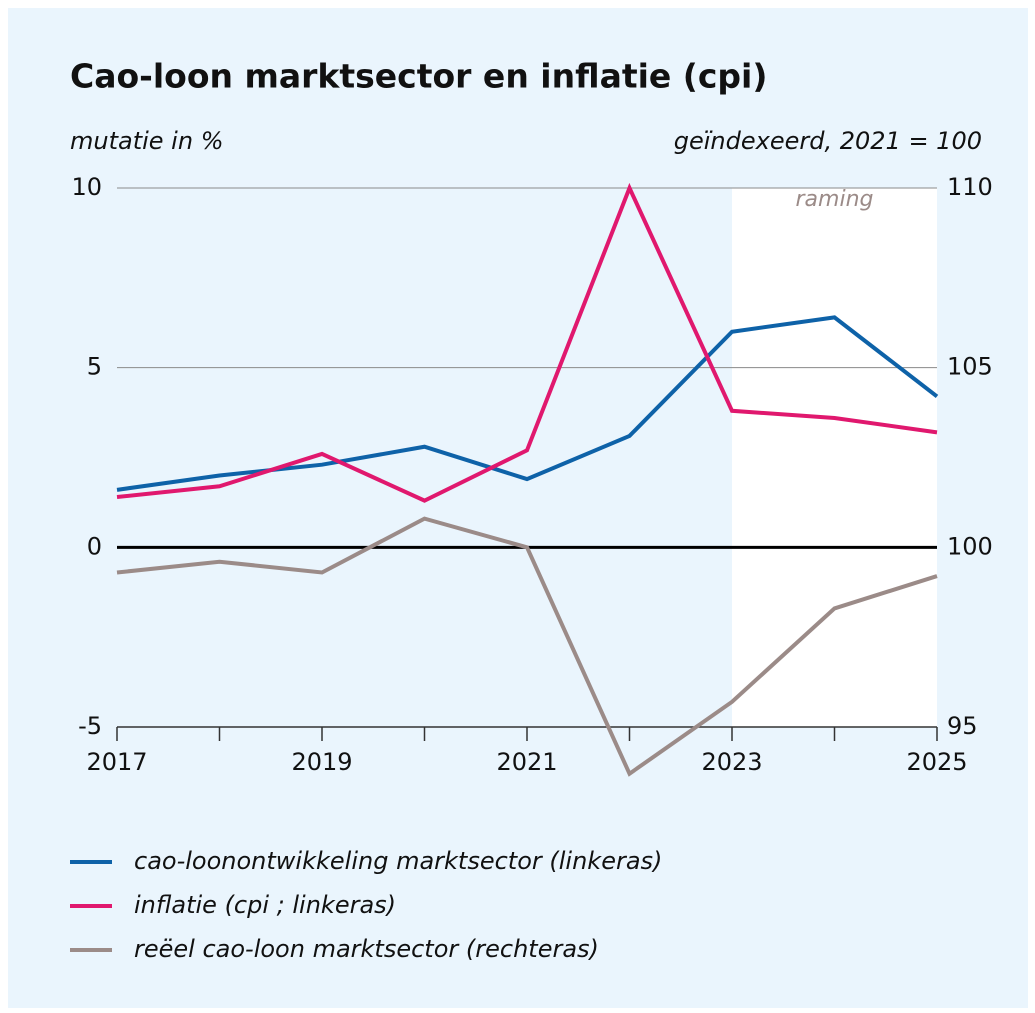 The width and height of the screenshot is (1035, 1013). Describe the element at coordinates (90, 726) in the screenshot. I see `y-tick-label: -5` at that location.